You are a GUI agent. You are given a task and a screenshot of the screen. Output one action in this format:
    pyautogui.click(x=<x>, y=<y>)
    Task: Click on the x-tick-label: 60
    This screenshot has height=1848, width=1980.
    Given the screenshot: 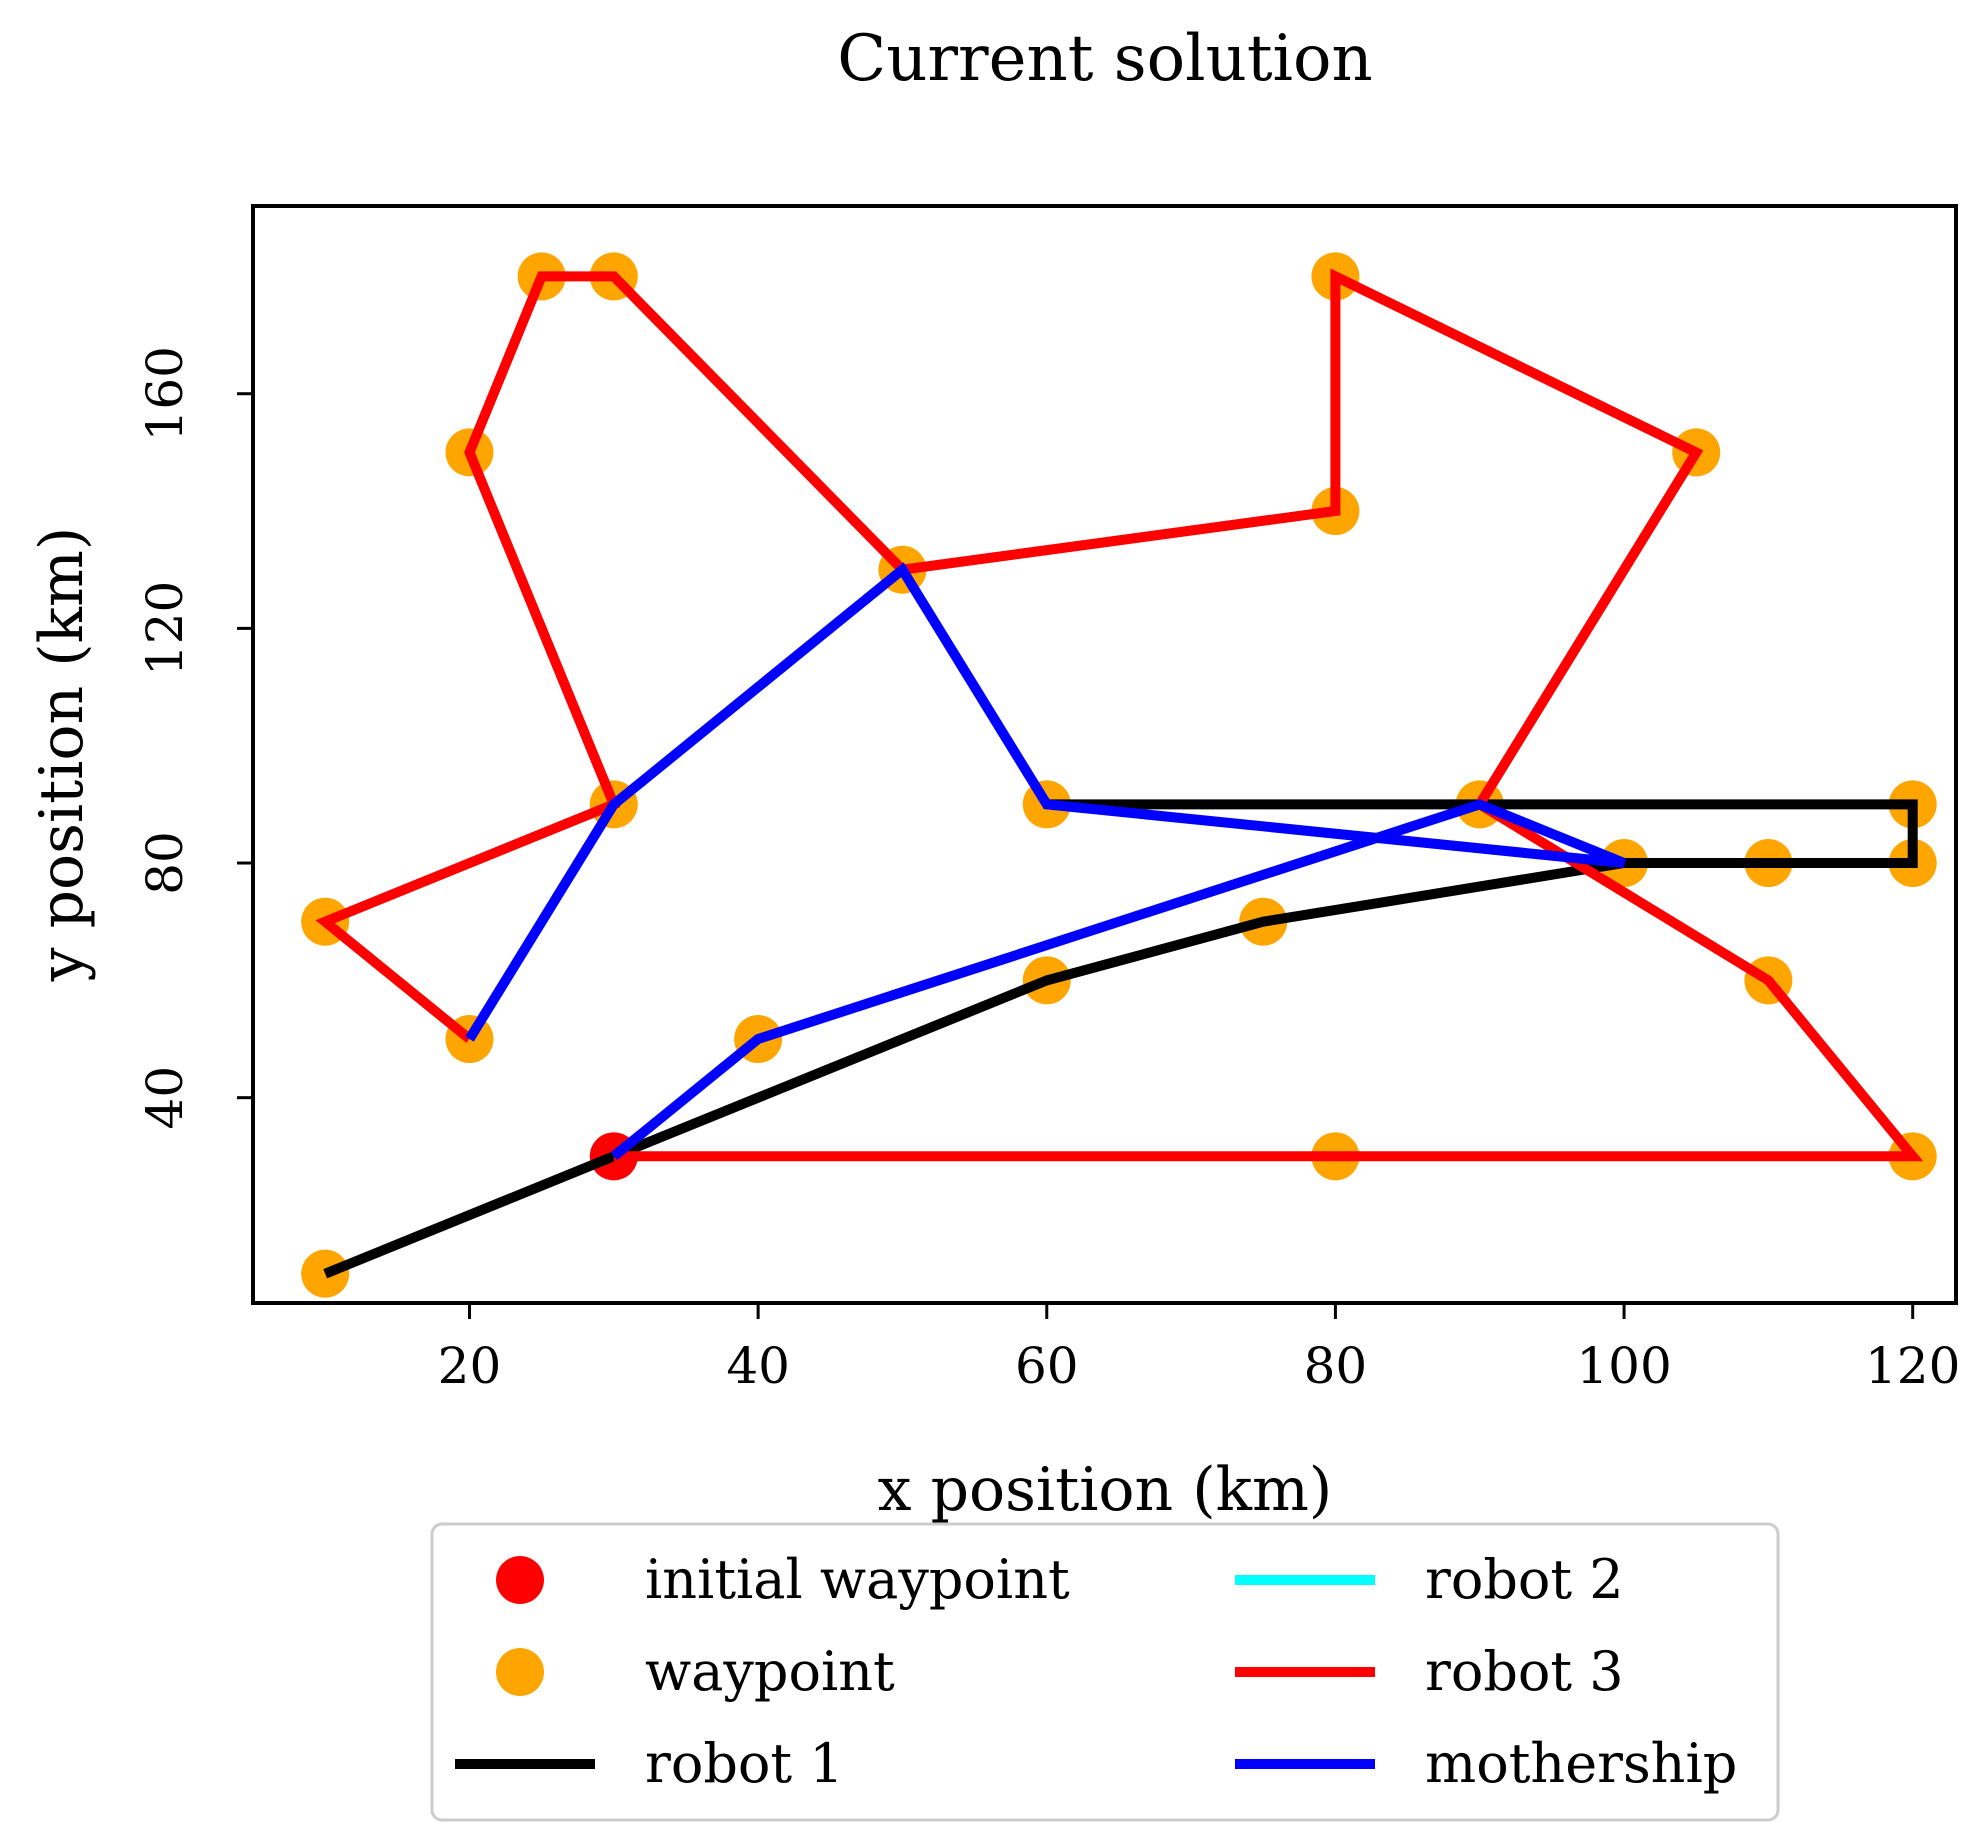 What is the action you would take?
    pyautogui.click(x=1047, y=1366)
    